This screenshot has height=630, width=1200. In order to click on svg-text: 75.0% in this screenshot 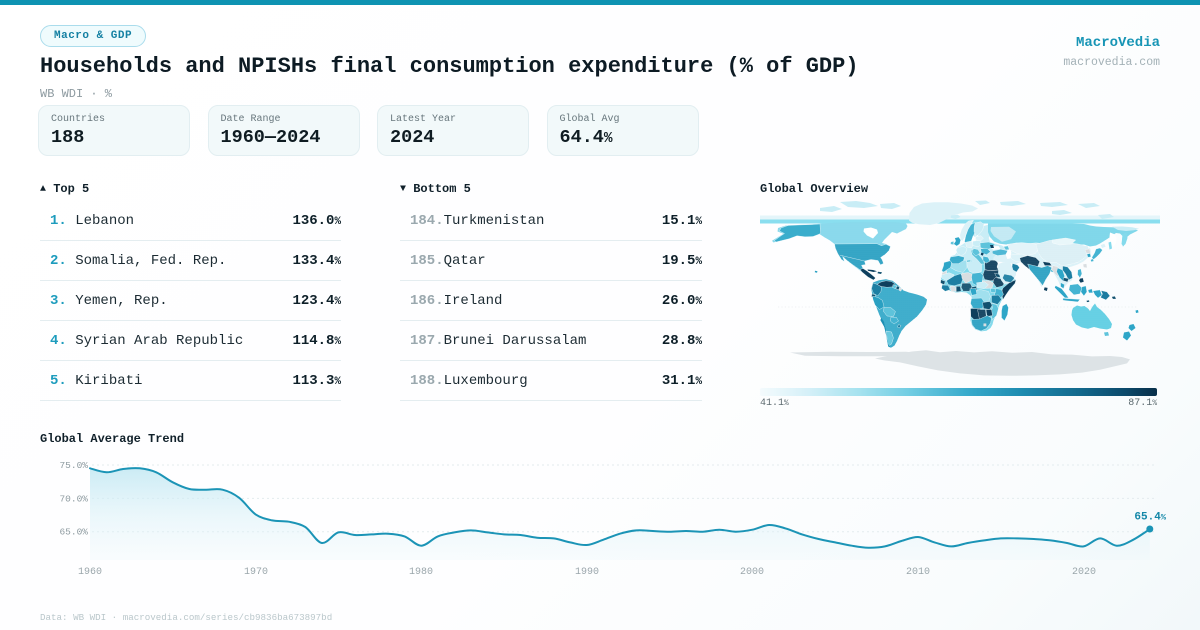, I will do `click(73, 465)`.